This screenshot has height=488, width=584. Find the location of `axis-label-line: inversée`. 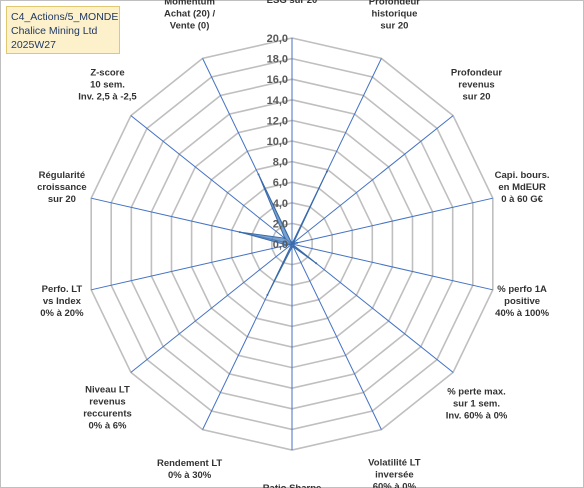

axis-label-line: inversée is located at coordinates (394, 475).